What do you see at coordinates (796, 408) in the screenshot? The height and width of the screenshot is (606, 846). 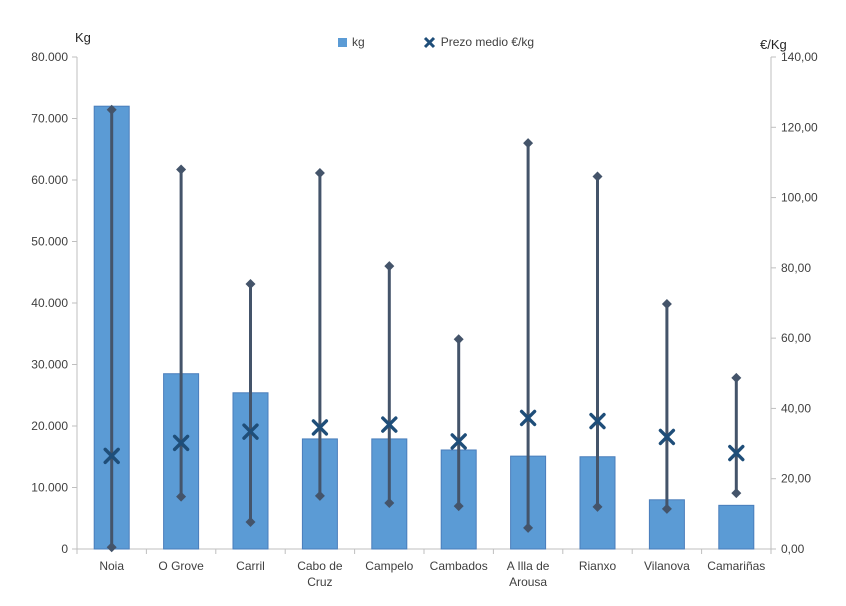 I see `right-axis-tick-label: 40,00` at bounding box center [796, 408].